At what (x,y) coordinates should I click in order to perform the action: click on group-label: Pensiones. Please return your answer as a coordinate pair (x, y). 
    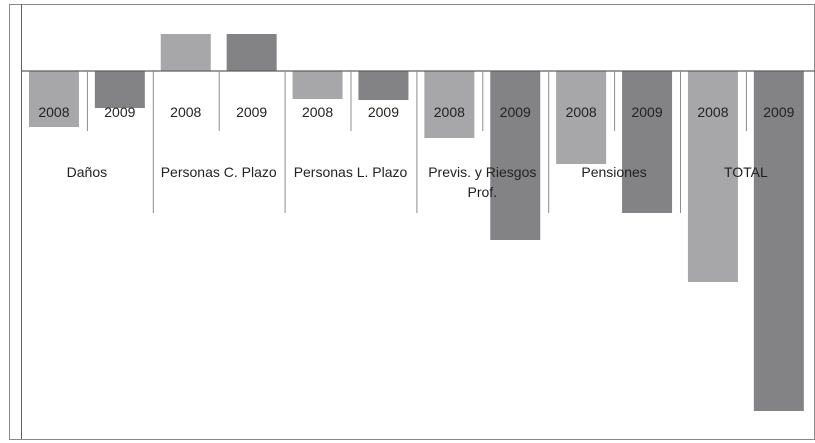
    Looking at the image, I should click on (613, 172).